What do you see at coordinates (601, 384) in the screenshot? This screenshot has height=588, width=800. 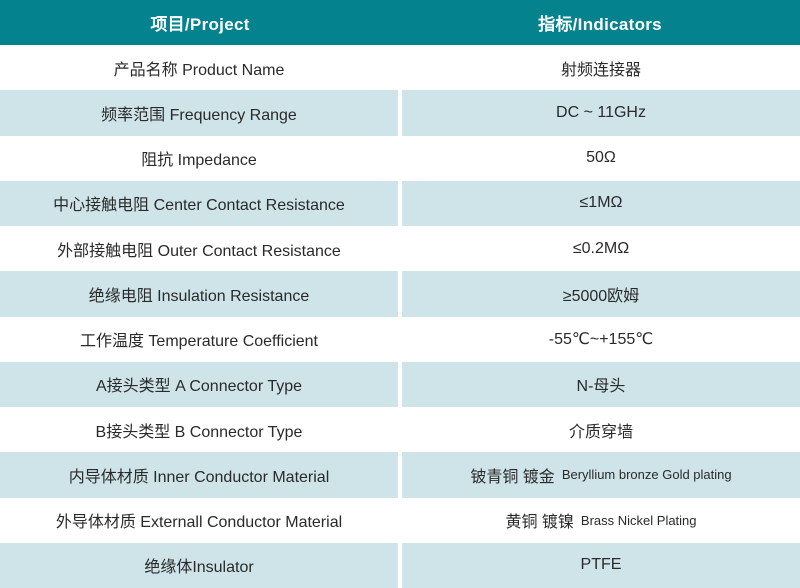 I see `indicator-cell: N-母头` at bounding box center [601, 384].